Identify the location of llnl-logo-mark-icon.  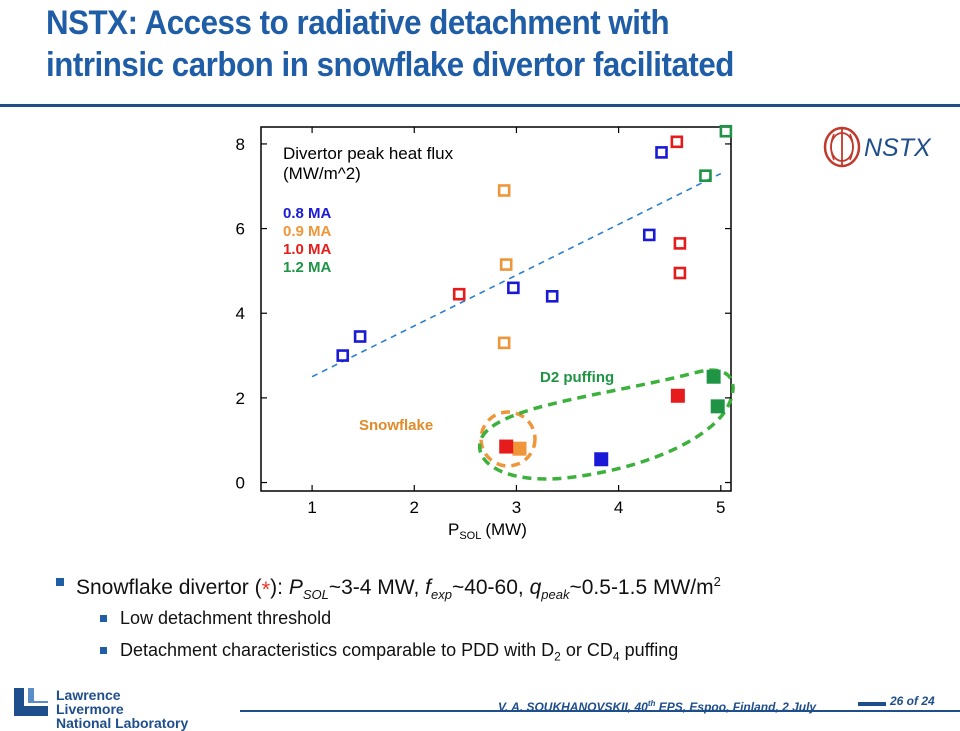
(31, 702).